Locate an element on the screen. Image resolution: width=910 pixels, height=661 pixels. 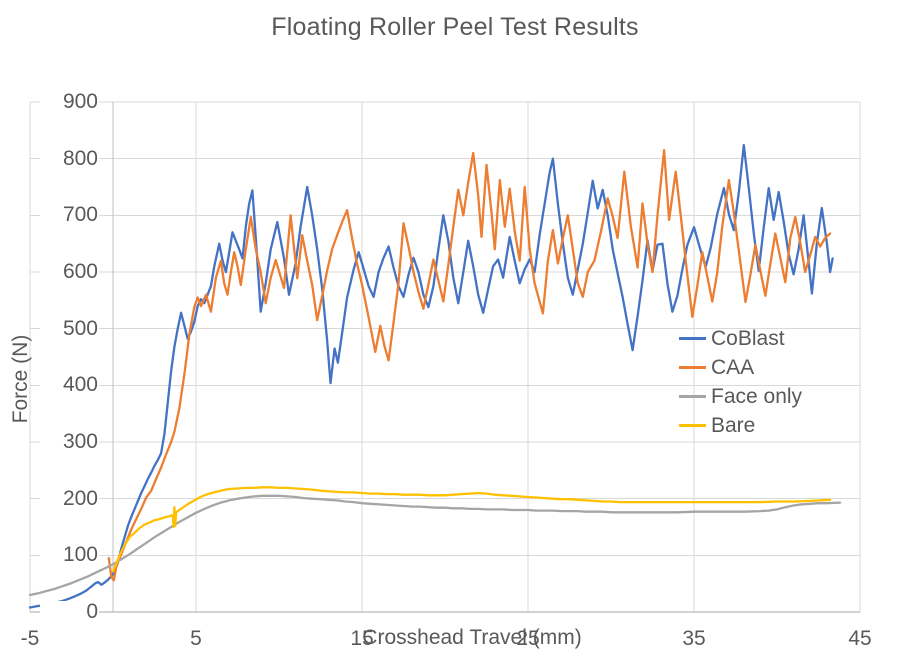
x-axis-title: Crosshead Travel (mm) is located at coordinates (472, 637).